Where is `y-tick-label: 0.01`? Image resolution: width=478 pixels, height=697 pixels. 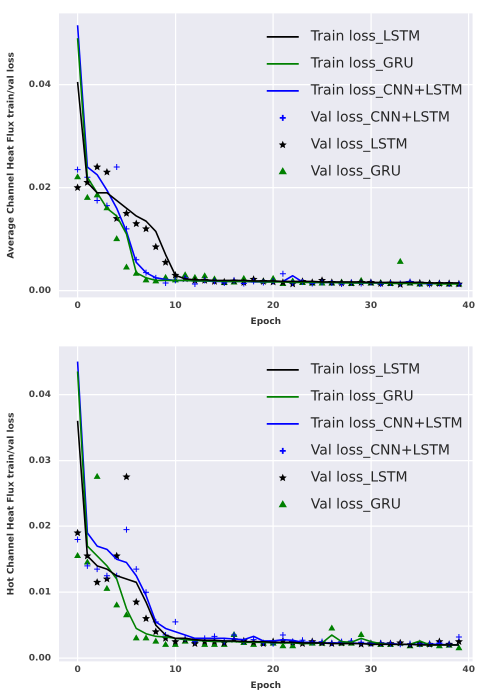 y-tick-label: 0.01 is located at coordinates (40, 593).